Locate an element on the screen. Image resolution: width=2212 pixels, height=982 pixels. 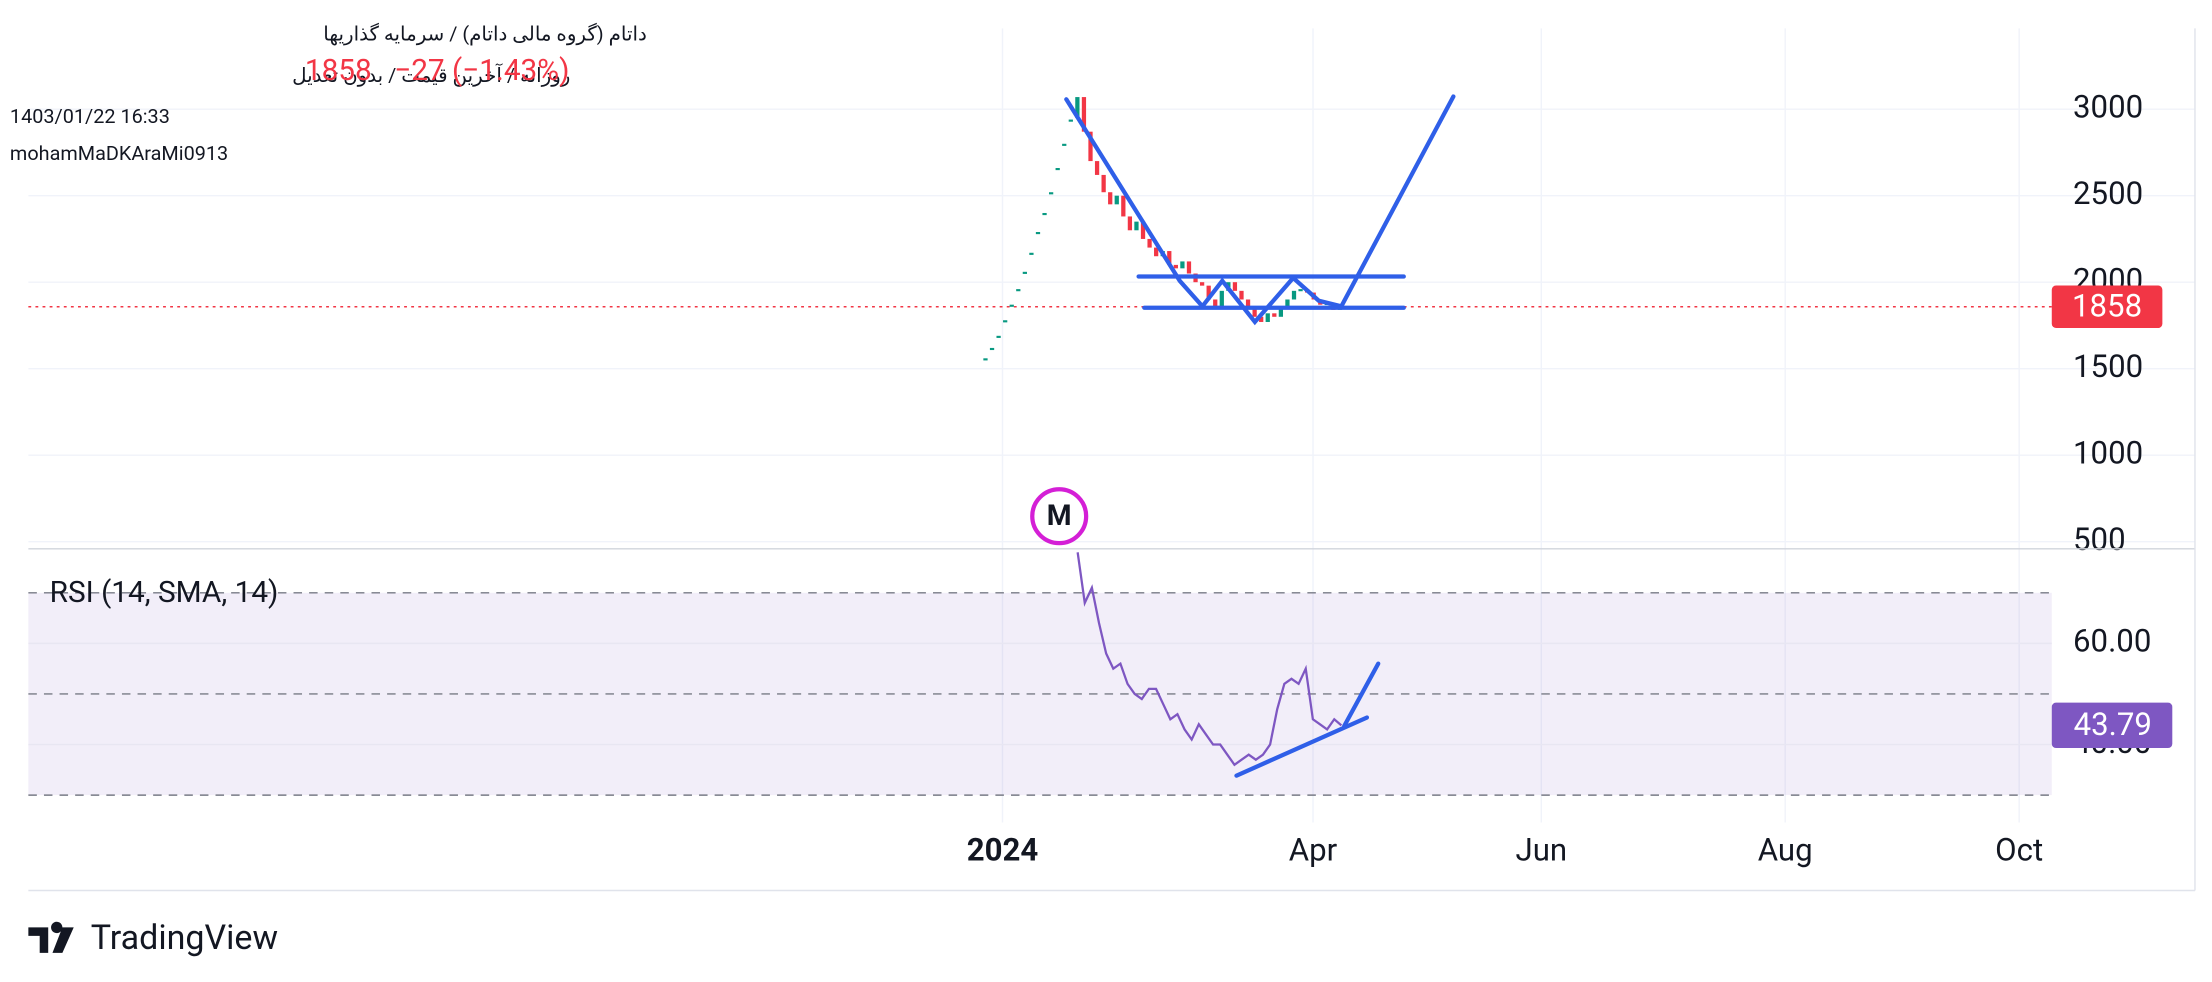
datetime: 1403/01/22 16:33 is located at coordinates (90, 116).